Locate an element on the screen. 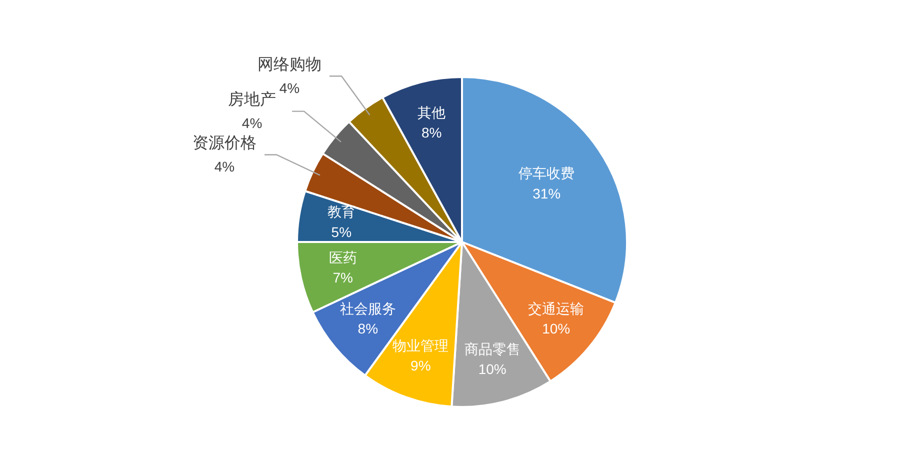  slice-label: 社会服务 is located at coordinates (368, 309).